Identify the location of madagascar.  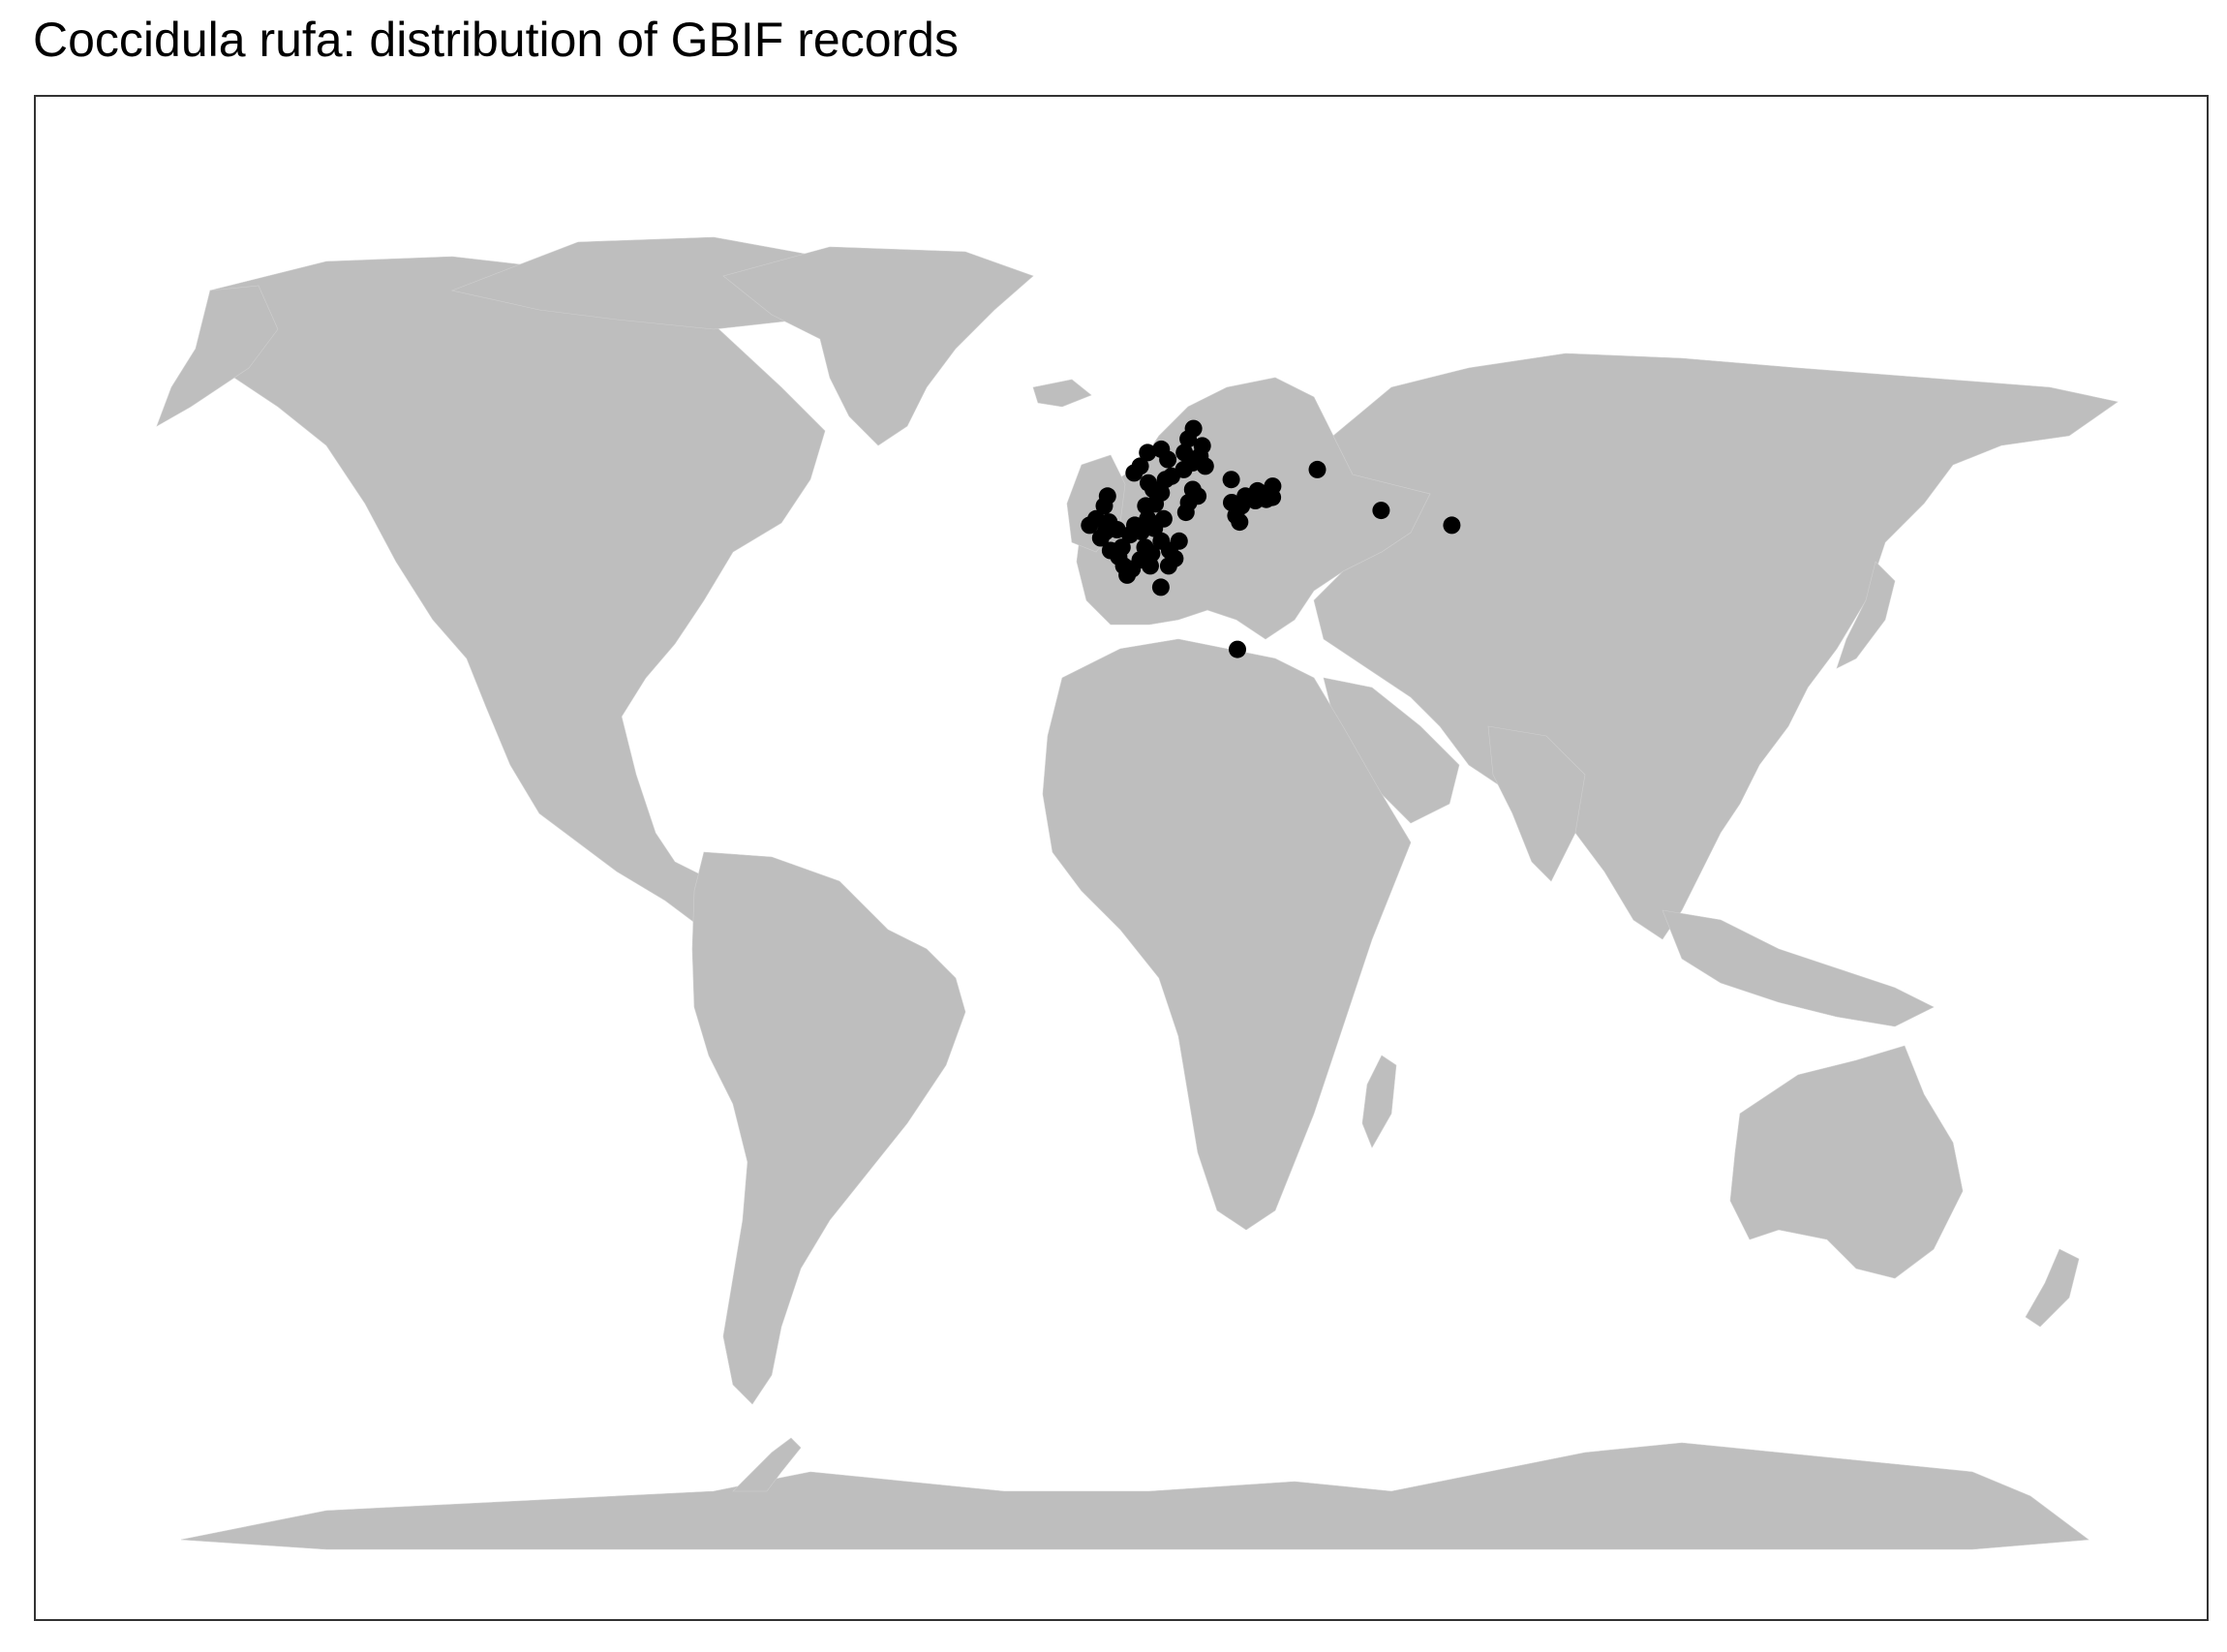
(1379, 1101).